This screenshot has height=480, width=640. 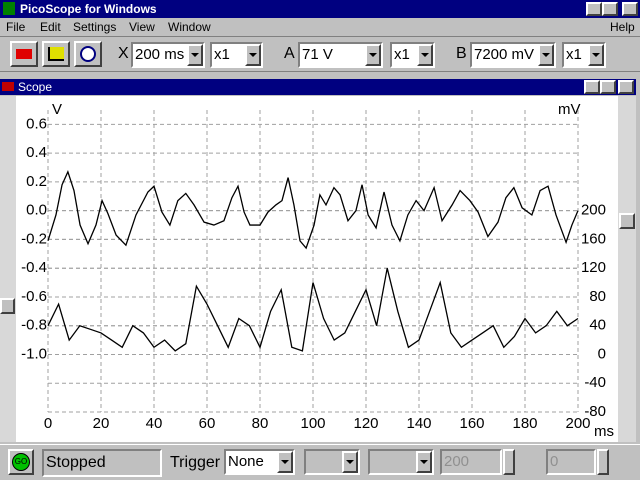 I want to click on menu-item: Help, so click(x=622, y=27).